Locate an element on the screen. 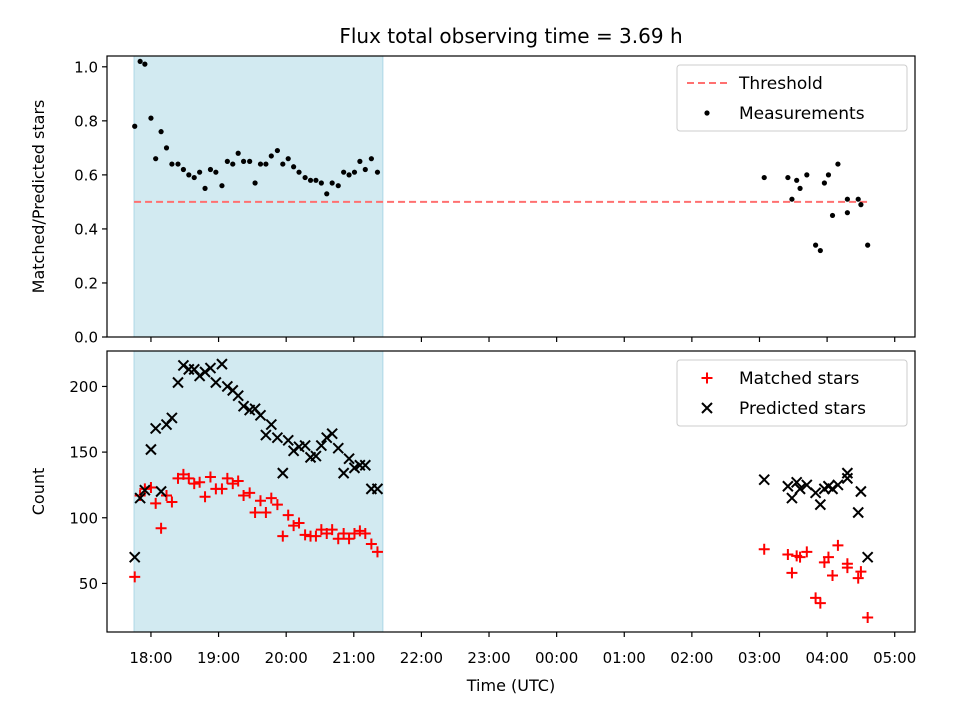 The height and width of the screenshot is (720, 960). x-axis-label: Time (UTC) is located at coordinates (510, 685).